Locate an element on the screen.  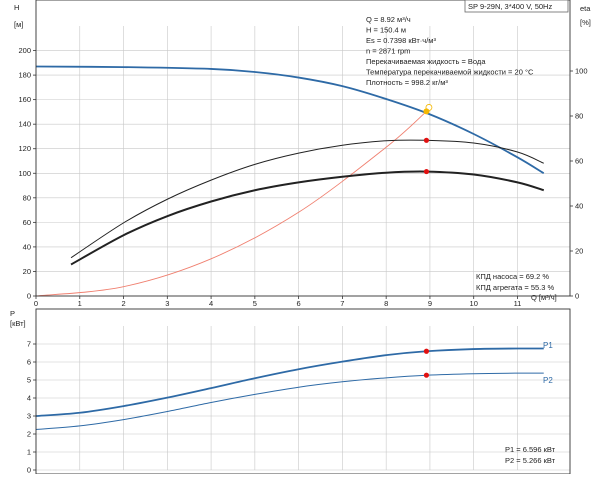
power-tick-label: 3 is located at coordinates (29, 416).